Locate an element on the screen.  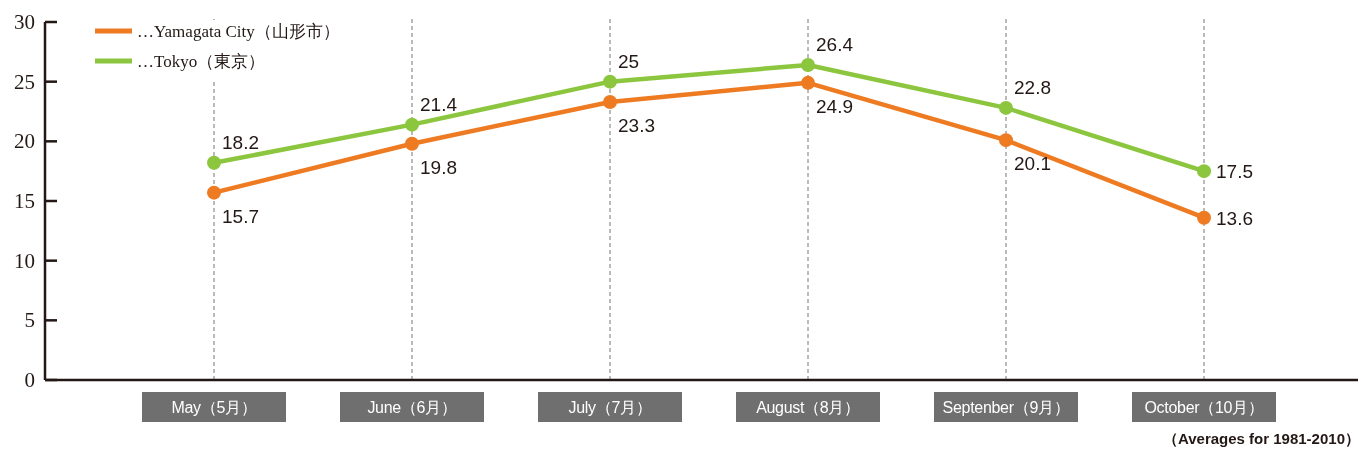
y-tick-label: 0 is located at coordinates (29, 380).